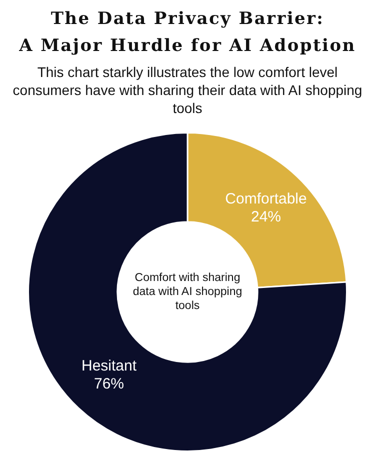 The image size is (375, 468). I want to click on chart-subtitle: This chart starkly illustrates the low comfort level consumers have with sharing their data with AI shopping tools, so click(188, 90).